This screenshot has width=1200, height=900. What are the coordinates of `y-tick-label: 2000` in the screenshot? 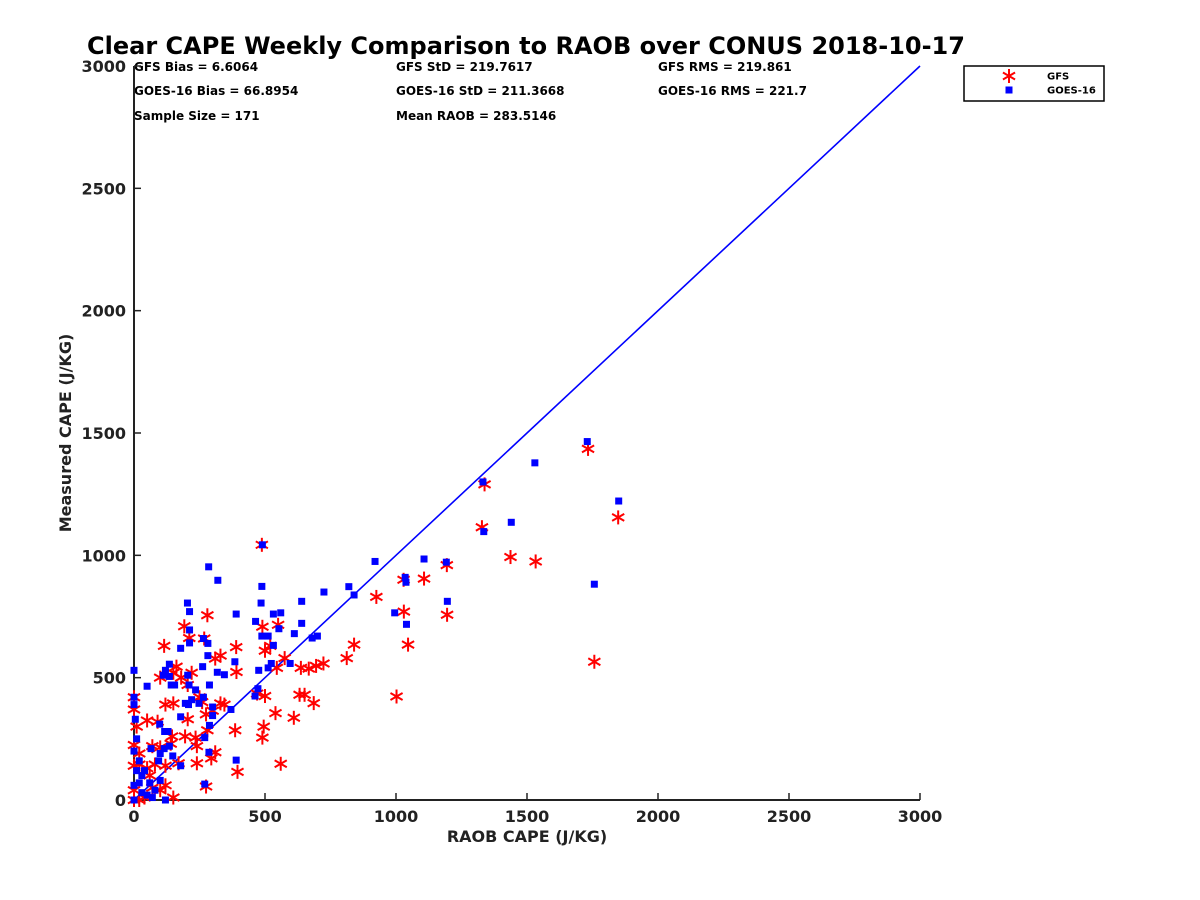 It's located at (103, 311).